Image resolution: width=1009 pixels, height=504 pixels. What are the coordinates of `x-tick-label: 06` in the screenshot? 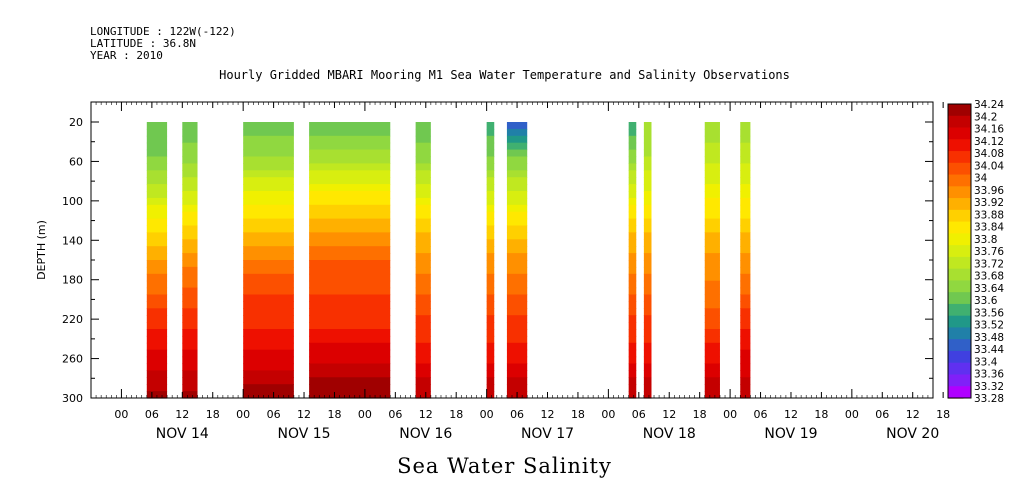 It's located at (639, 414).